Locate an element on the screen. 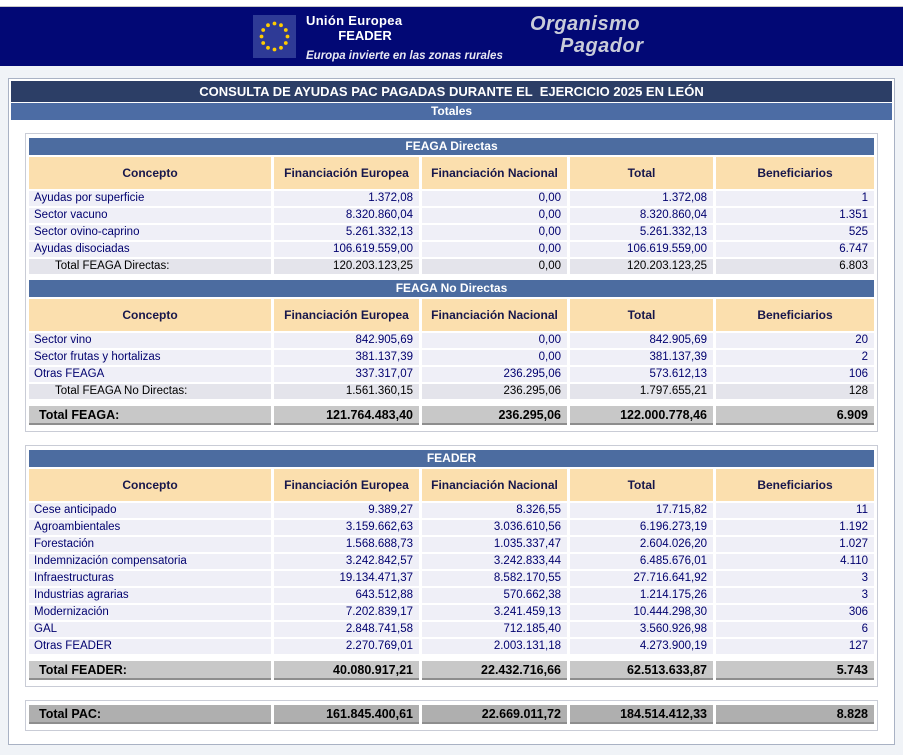 The height and width of the screenshot is (755, 903). concept-cell: Total FEADER: is located at coordinates (150, 670).